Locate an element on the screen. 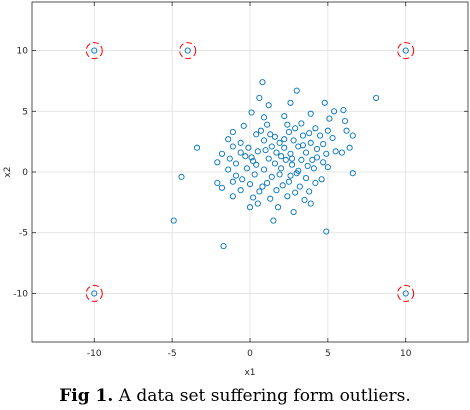 This screenshot has width=470, height=410. y-tick-label: 0 is located at coordinates (25, 173).